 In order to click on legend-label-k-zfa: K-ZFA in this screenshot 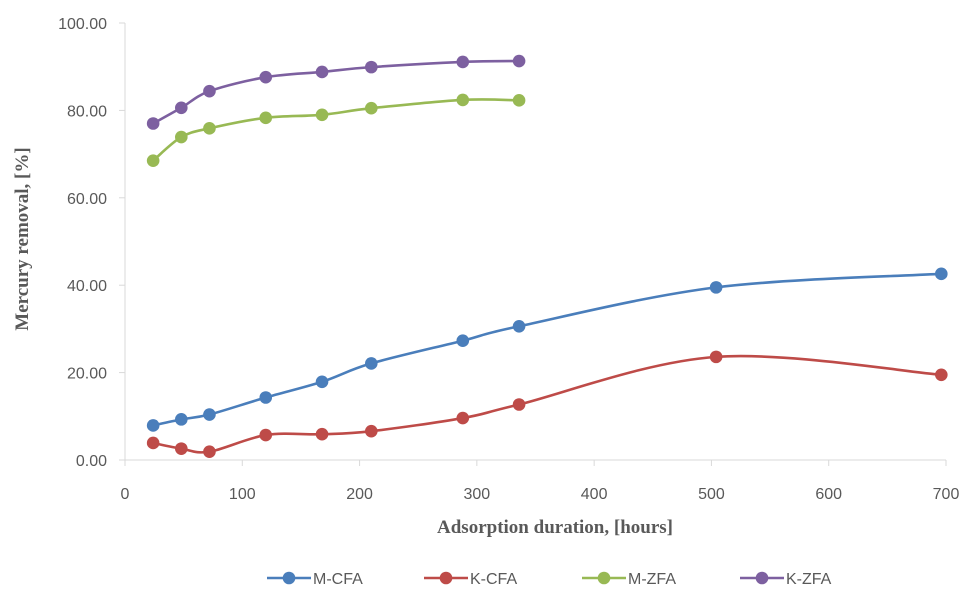, I will do `click(809, 579)`.